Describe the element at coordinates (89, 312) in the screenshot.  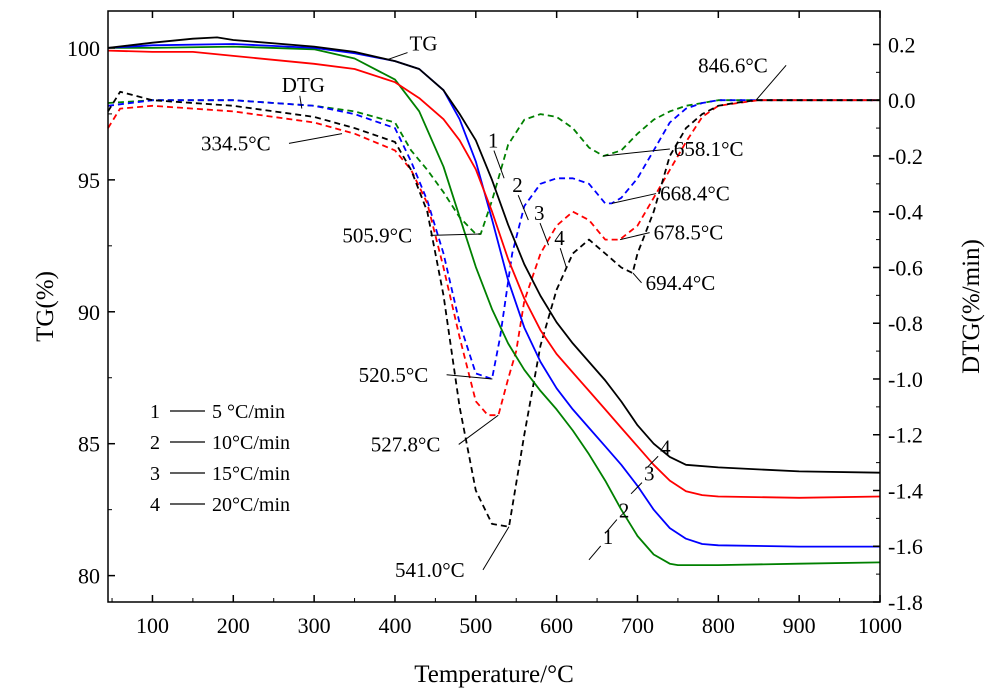
I see `y-left-tick-label: 90` at that location.